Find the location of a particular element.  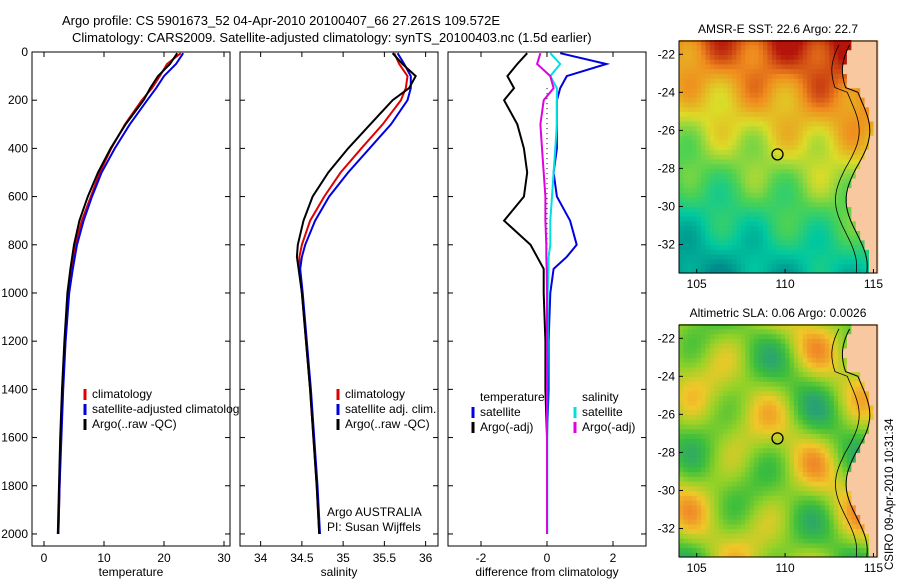

x-tick-label: -2 is located at coordinates (481, 558).